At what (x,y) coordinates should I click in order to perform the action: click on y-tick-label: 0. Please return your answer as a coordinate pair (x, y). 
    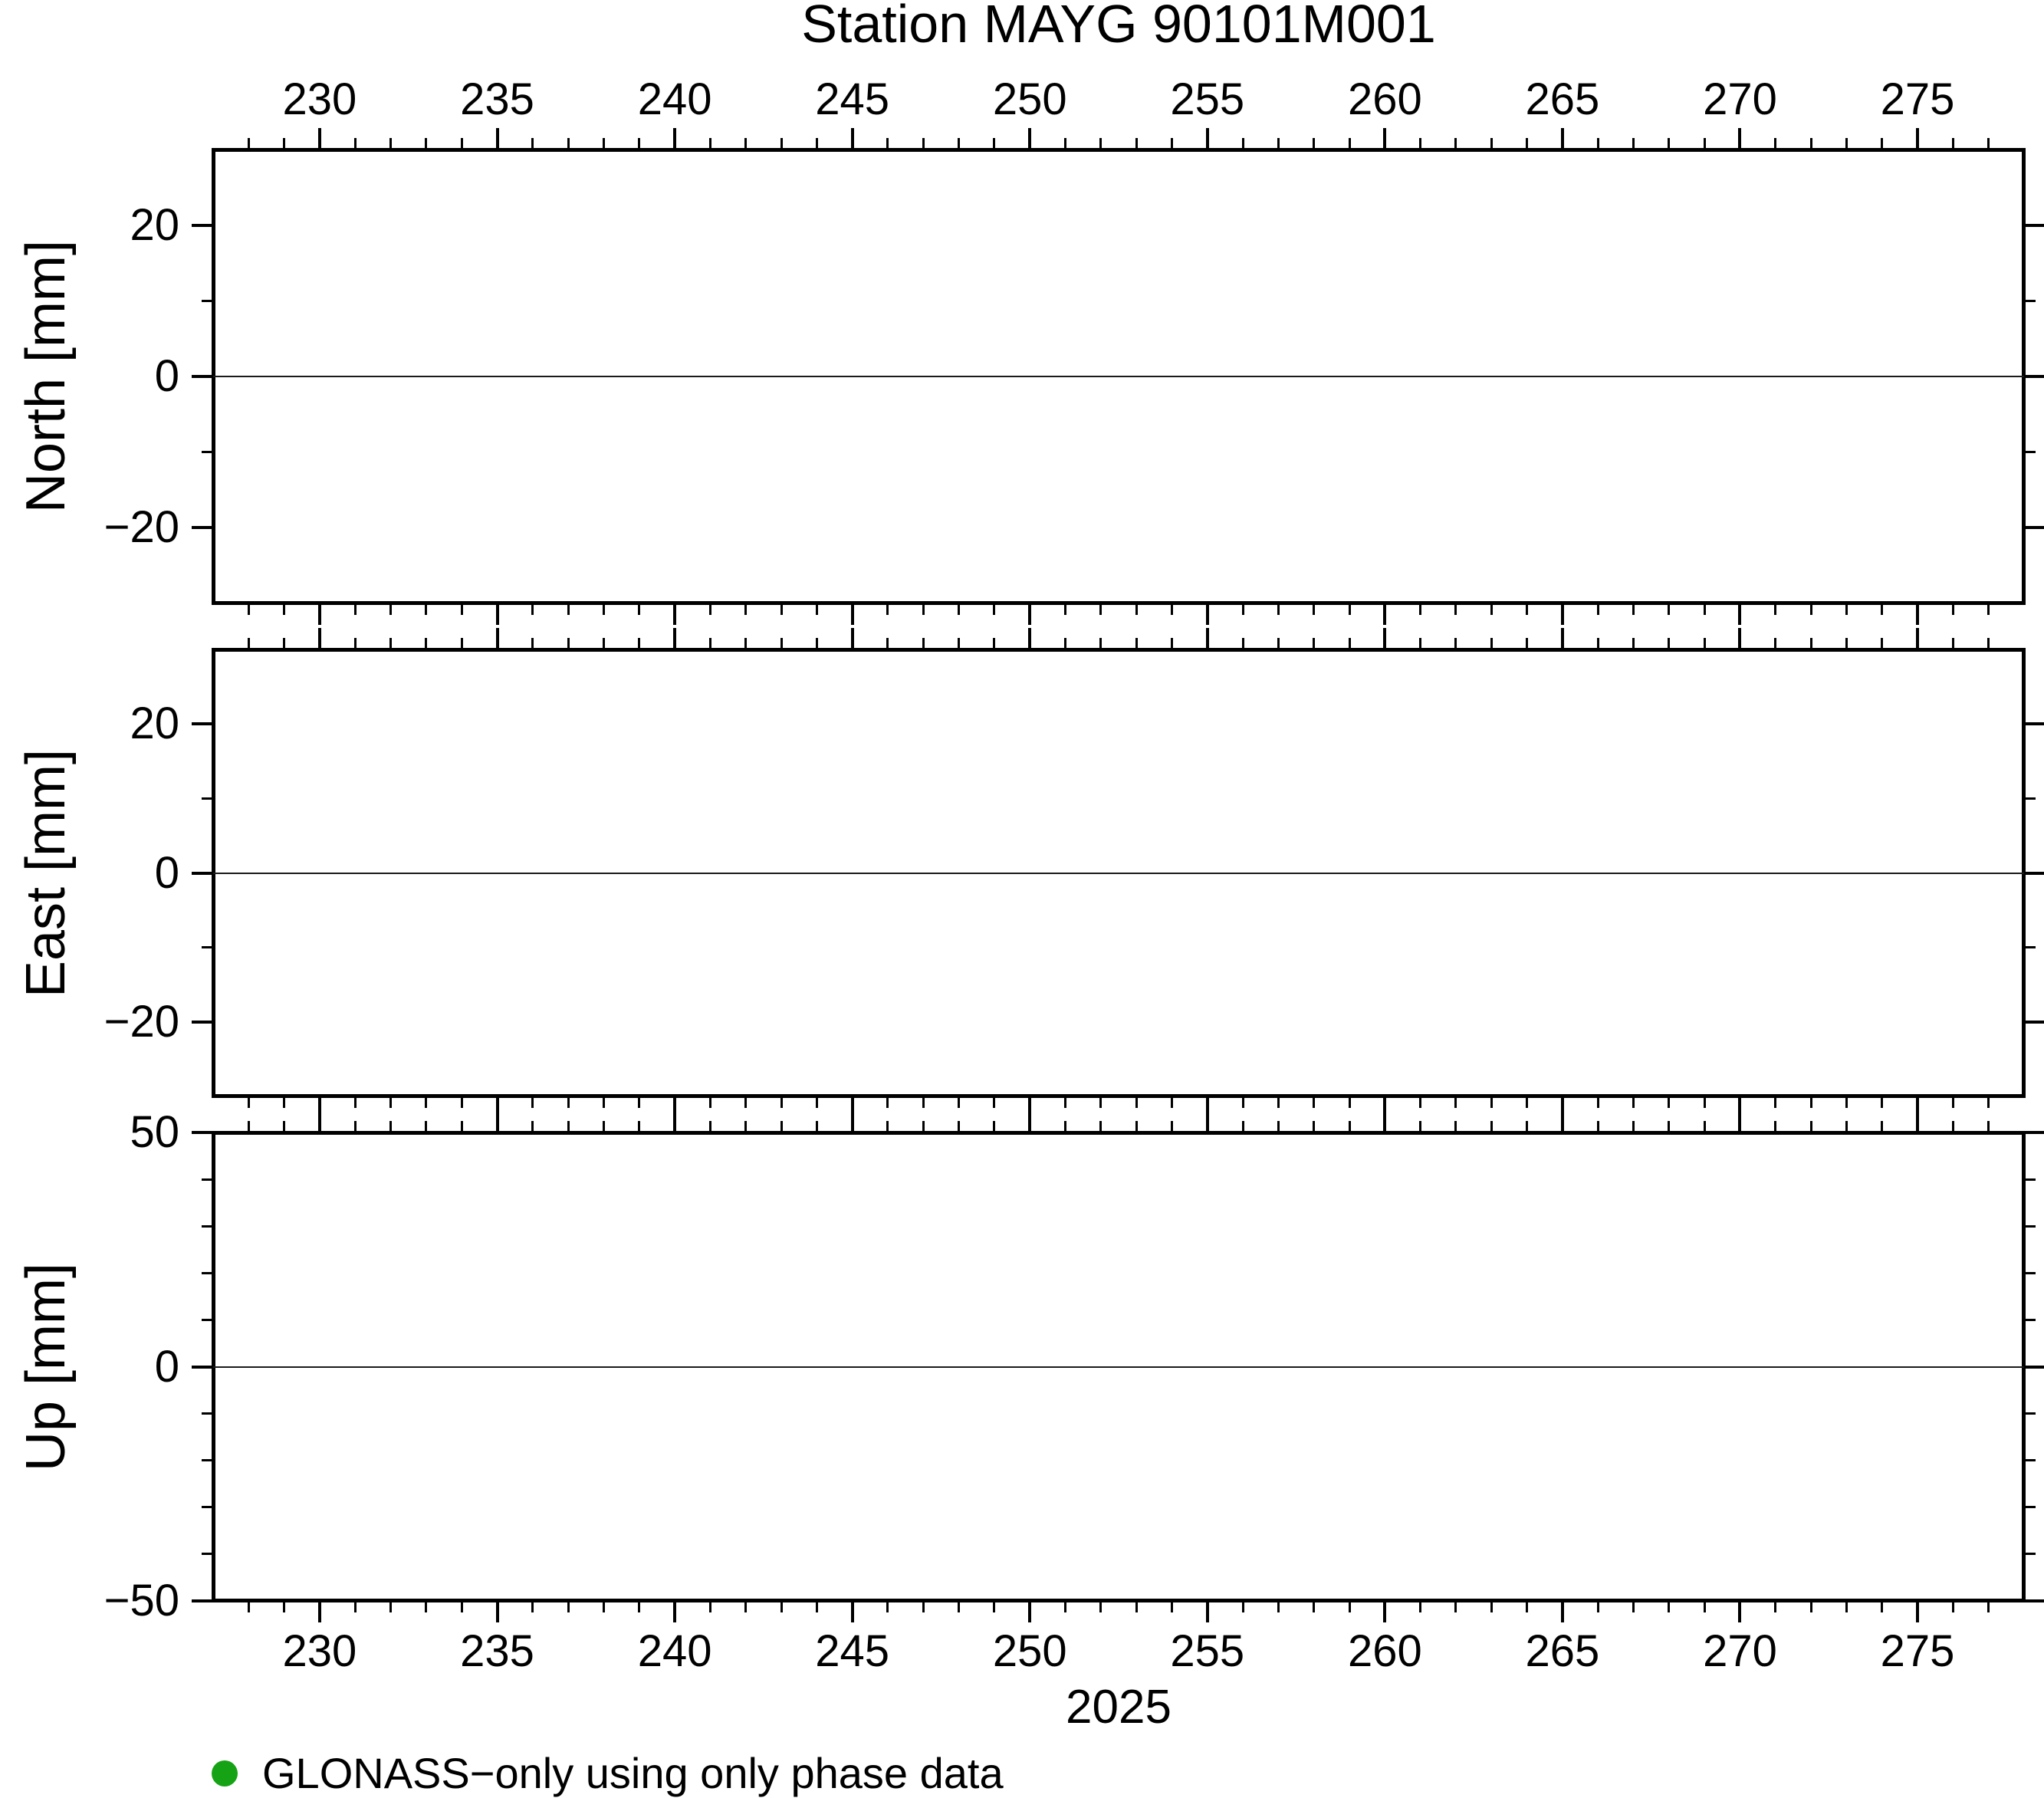
    Looking at the image, I should click on (166, 1366).